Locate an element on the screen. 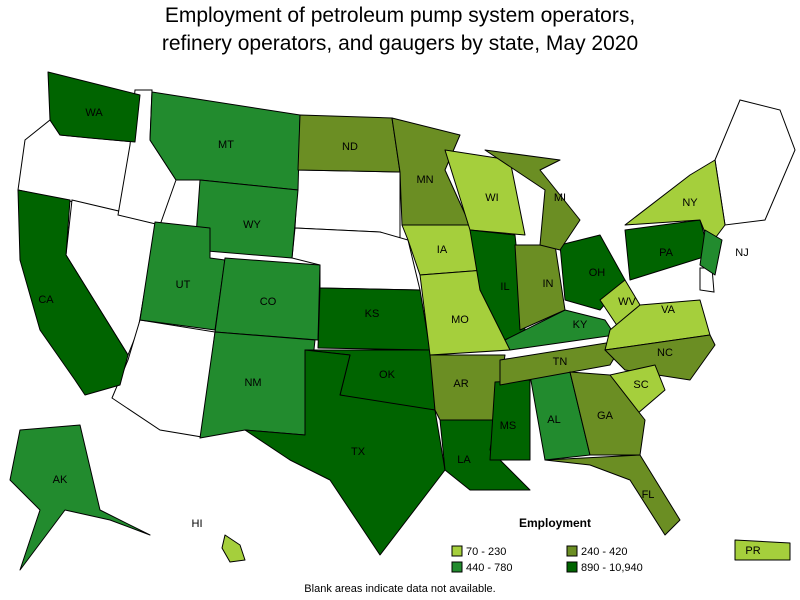 This screenshot has width=800, height=600. state-label: UT is located at coordinates (183, 285).